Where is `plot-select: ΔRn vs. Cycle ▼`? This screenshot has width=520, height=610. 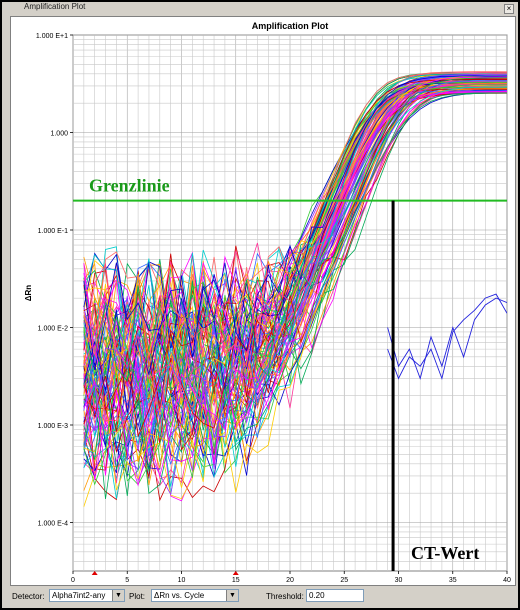 plot-select: ΔRn vs. Cycle ▼ is located at coordinates (195, 595).